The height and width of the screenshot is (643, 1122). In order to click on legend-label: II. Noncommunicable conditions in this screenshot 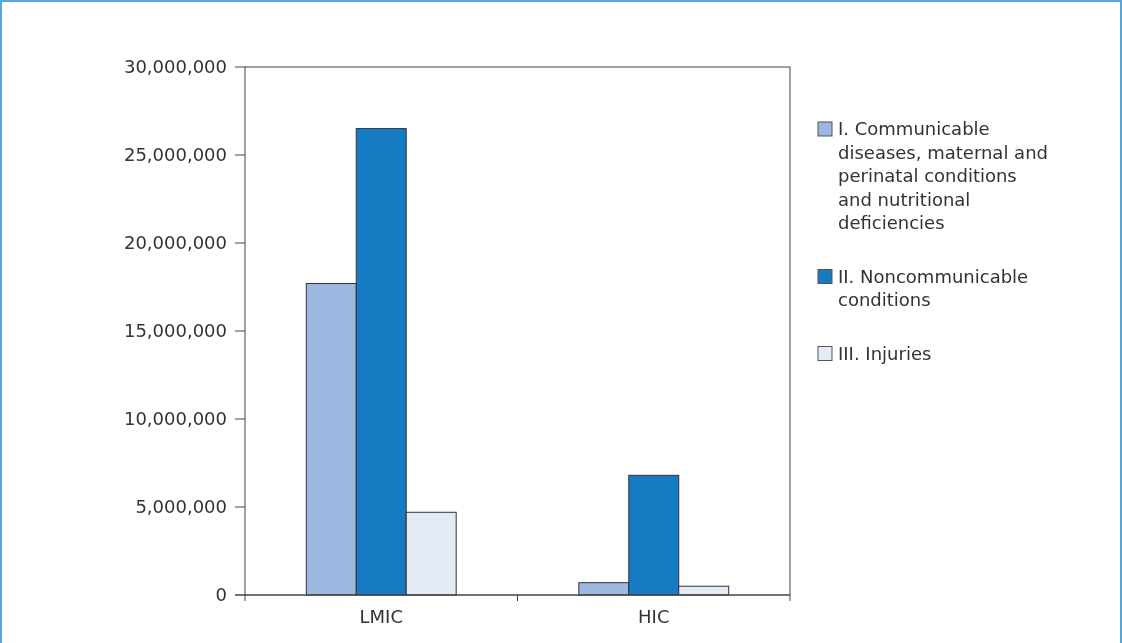, I will do `click(933, 287)`.